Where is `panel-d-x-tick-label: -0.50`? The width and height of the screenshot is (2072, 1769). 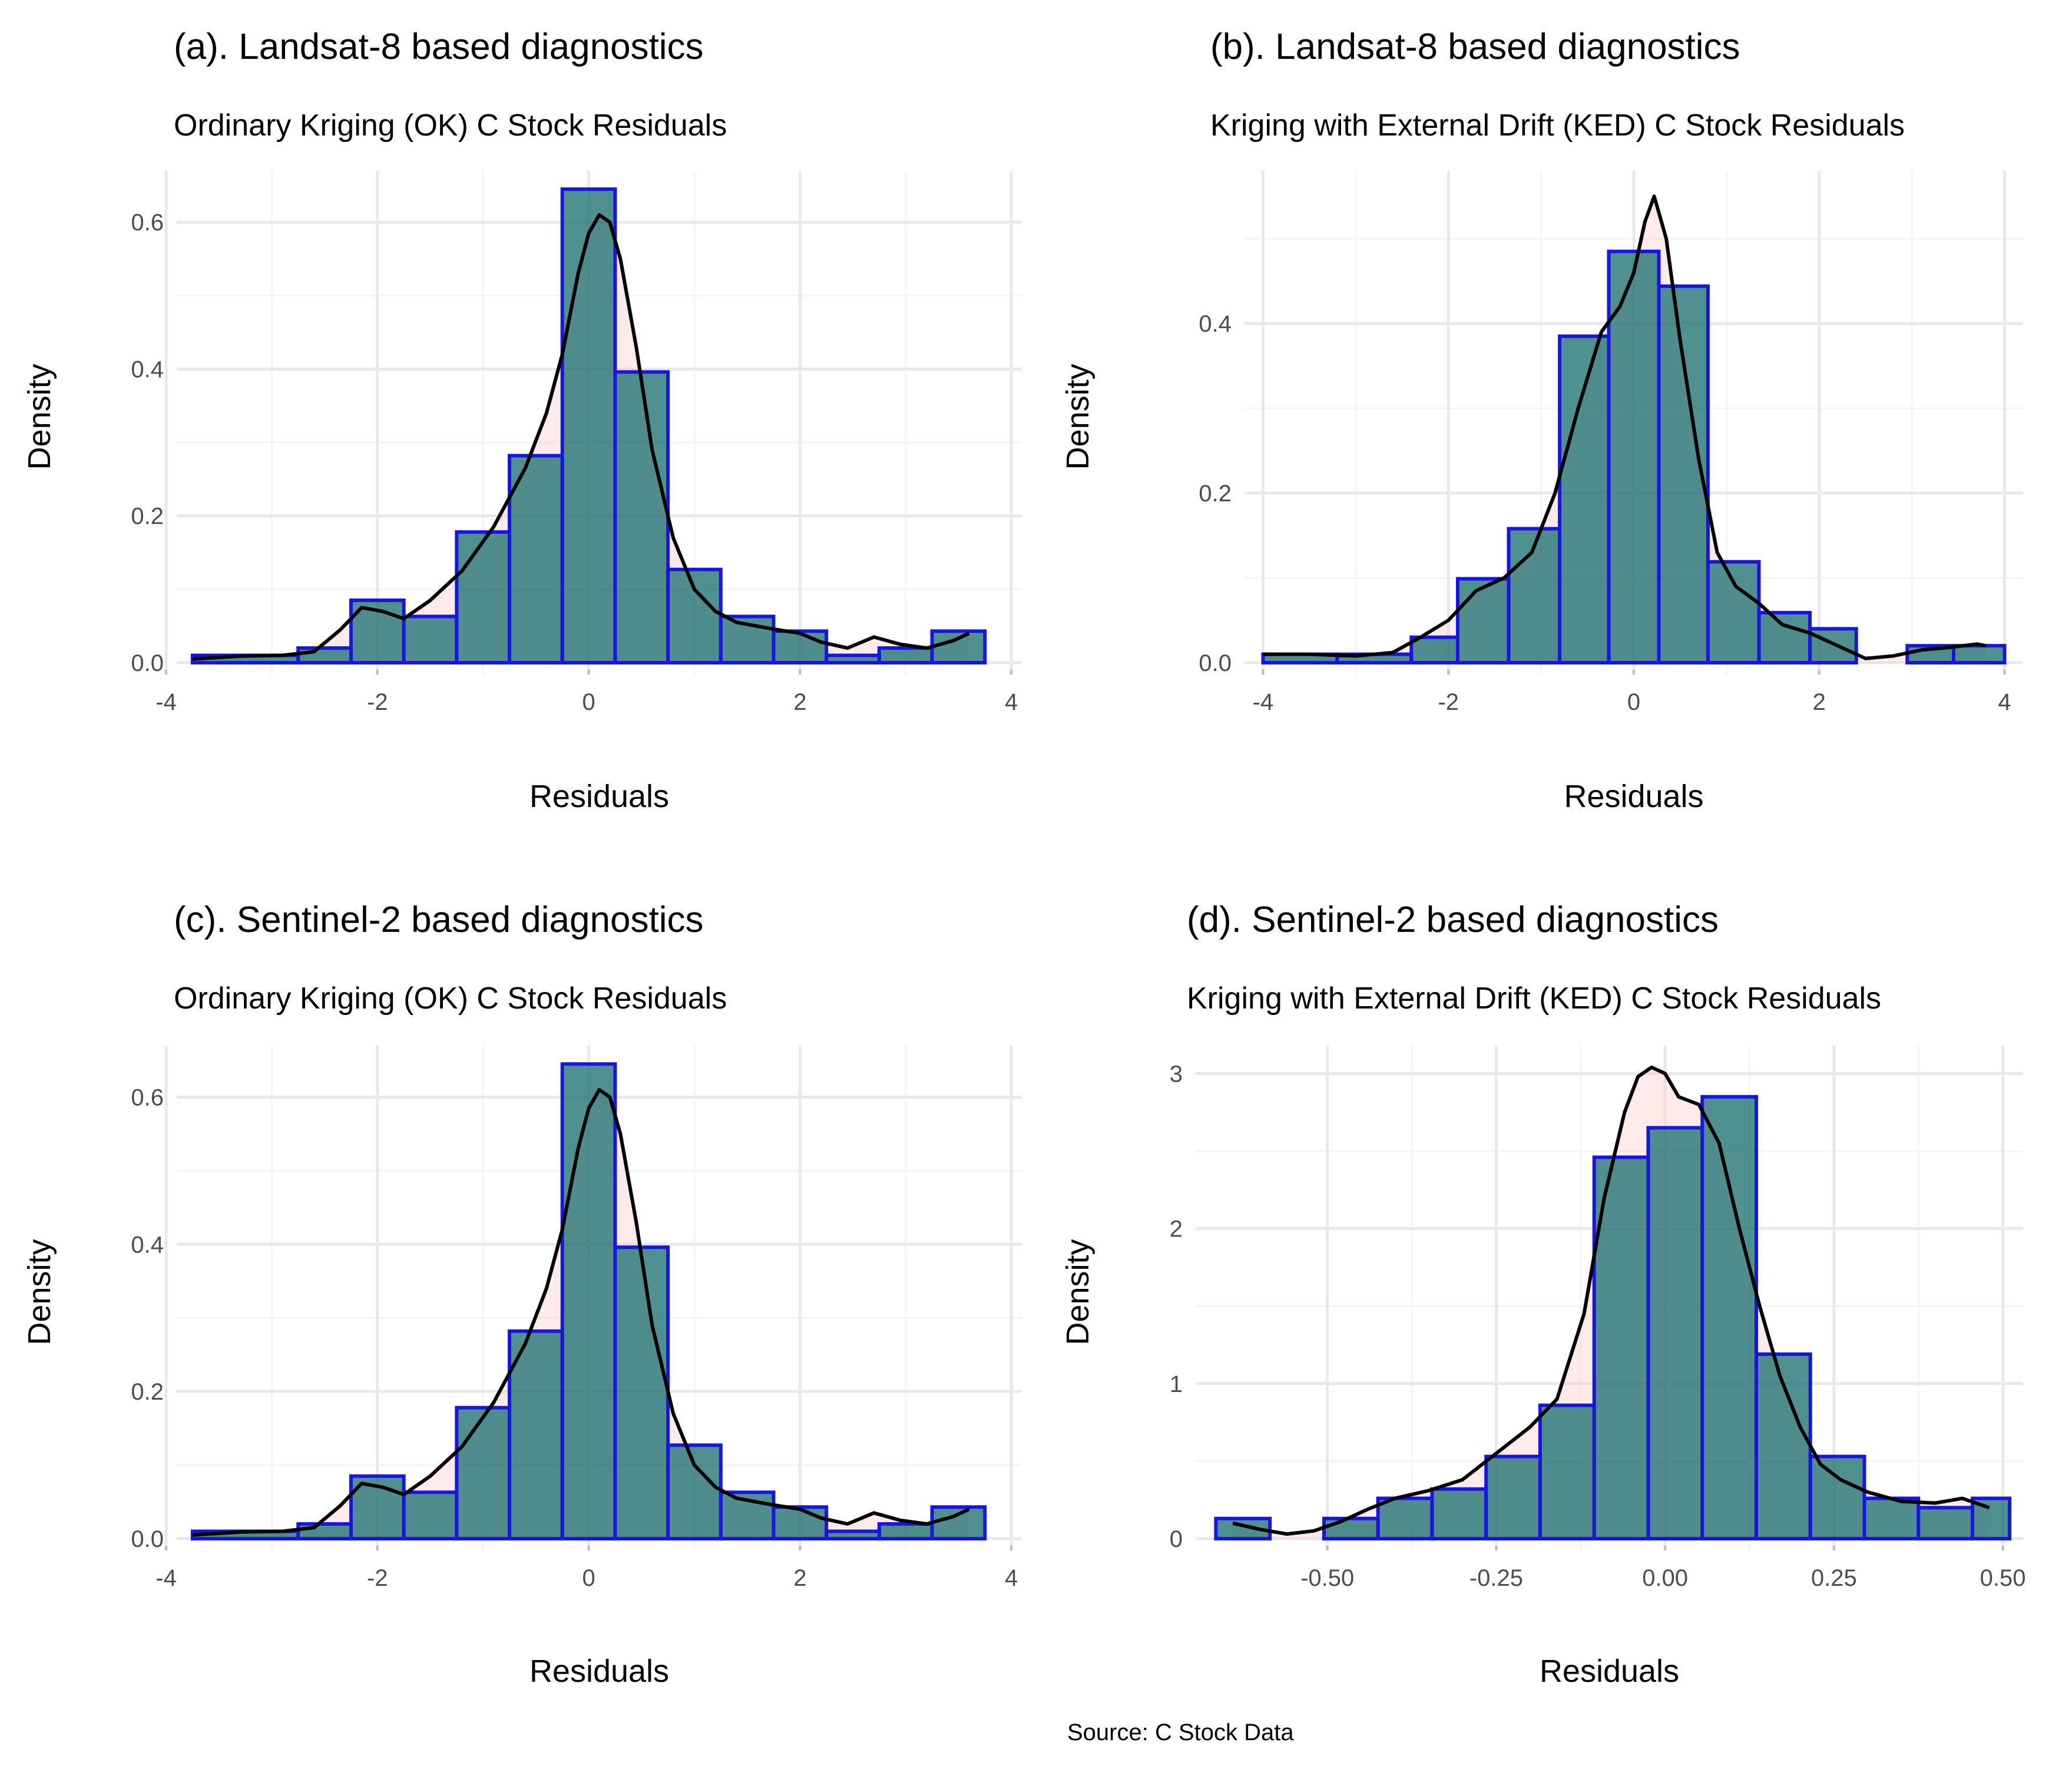
panel-d-x-tick-label: -0.50 is located at coordinates (1327, 1578).